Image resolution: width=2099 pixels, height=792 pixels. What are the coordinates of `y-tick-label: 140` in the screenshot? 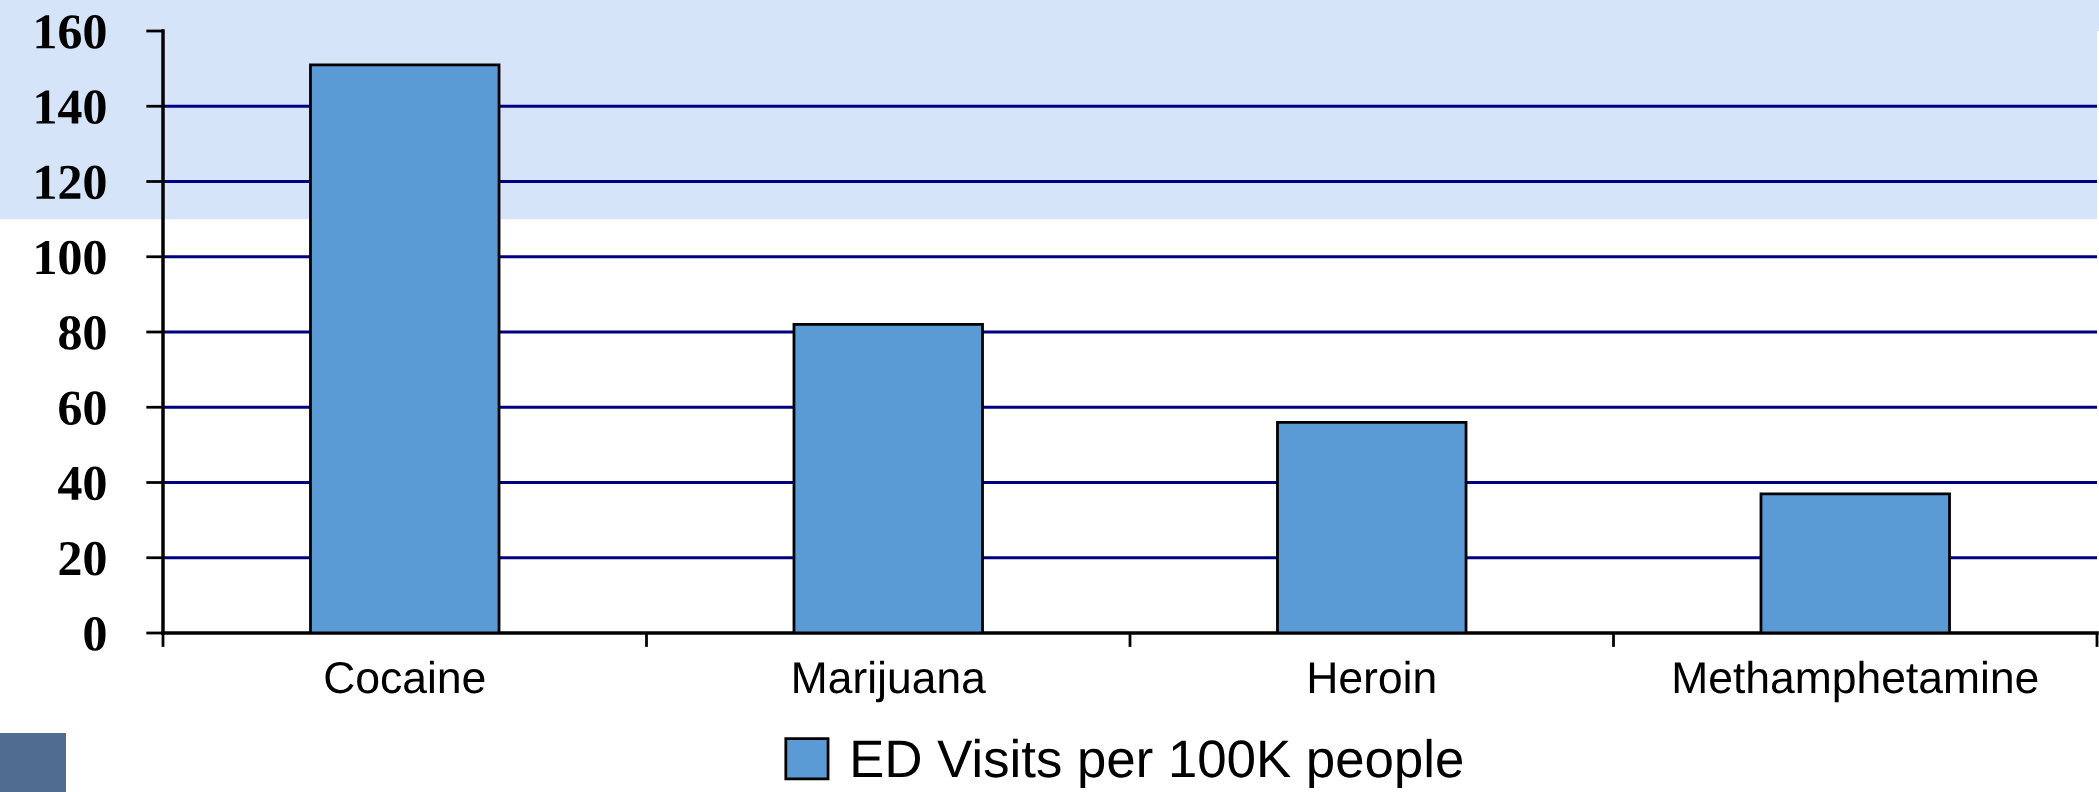 It's located at (71, 107).